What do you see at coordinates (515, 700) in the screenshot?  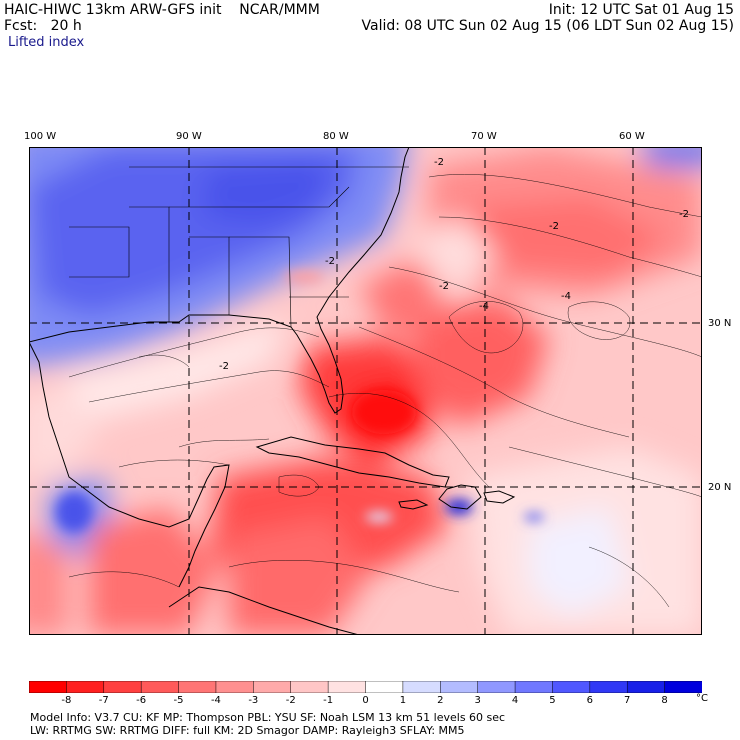 I see `colorbar-tick-label: 4` at bounding box center [515, 700].